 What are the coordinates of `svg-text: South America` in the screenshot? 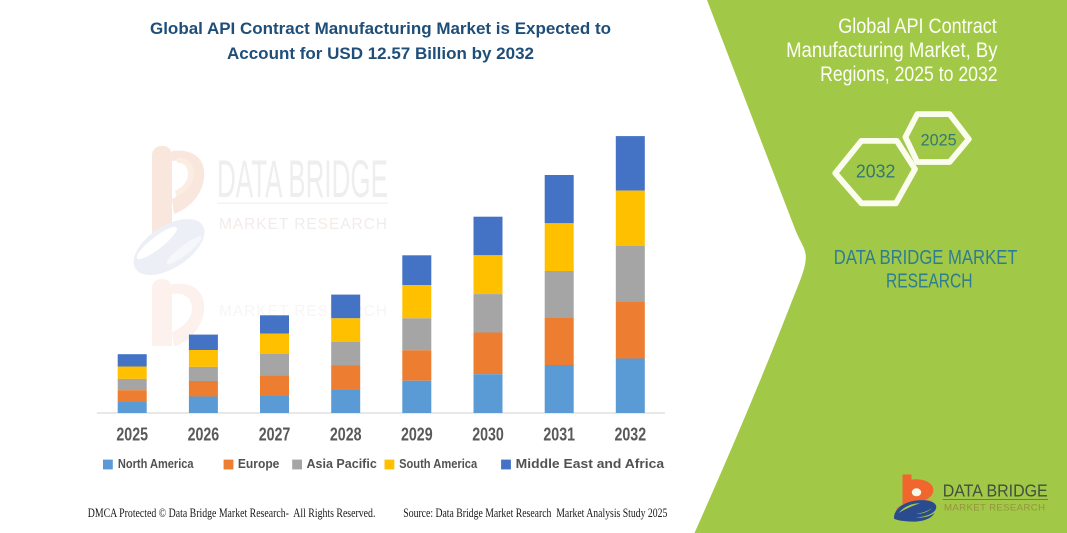 It's located at (438, 464).